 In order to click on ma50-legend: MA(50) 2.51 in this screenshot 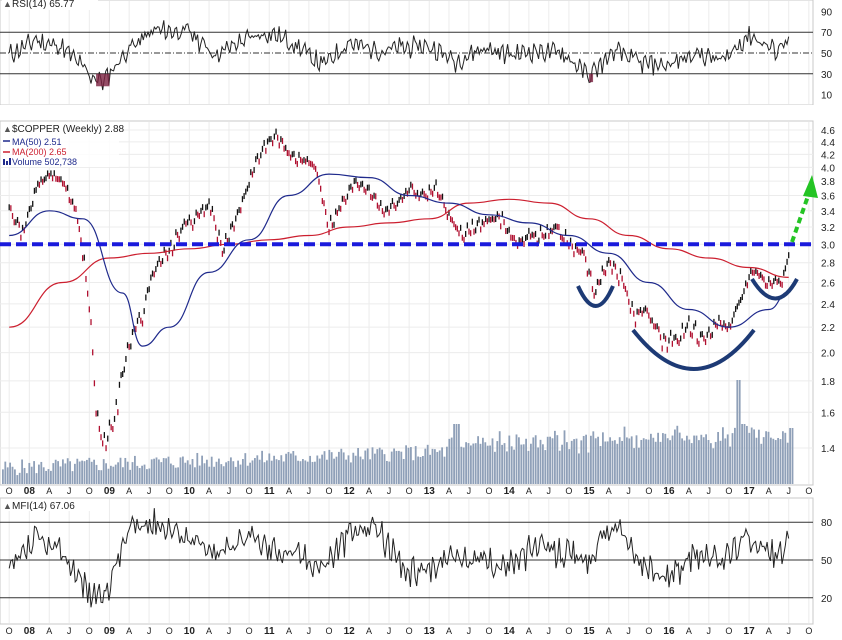, I will do `click(37, 142)`.